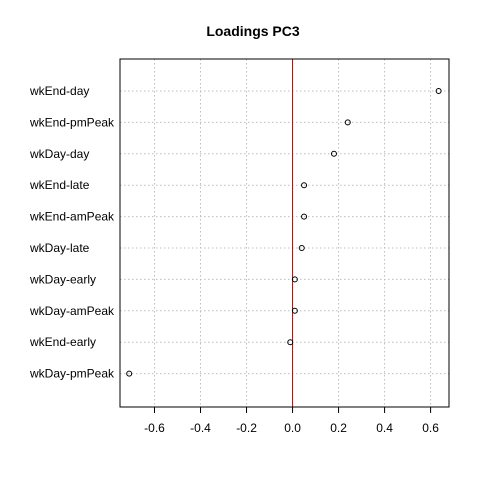 This screenshot has width=480, height=480. What do you see at coordinates (292, 428) in the screenshot?
I see `x-tick-label-3: 0.0` at bounding box center [292, 428].